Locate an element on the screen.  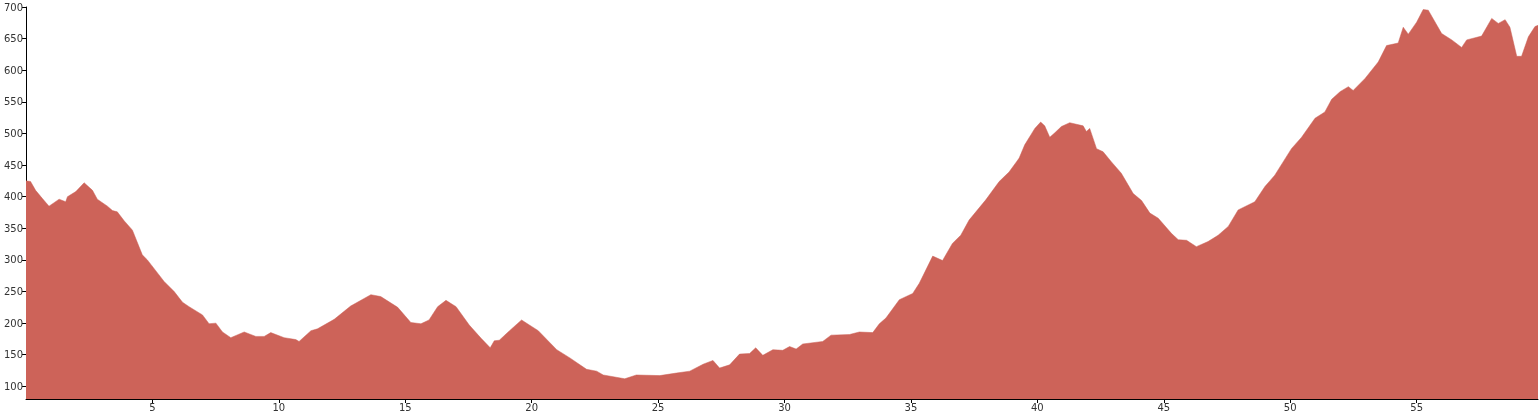
y-tick-label: 150 is located at coordinates (13, 355).